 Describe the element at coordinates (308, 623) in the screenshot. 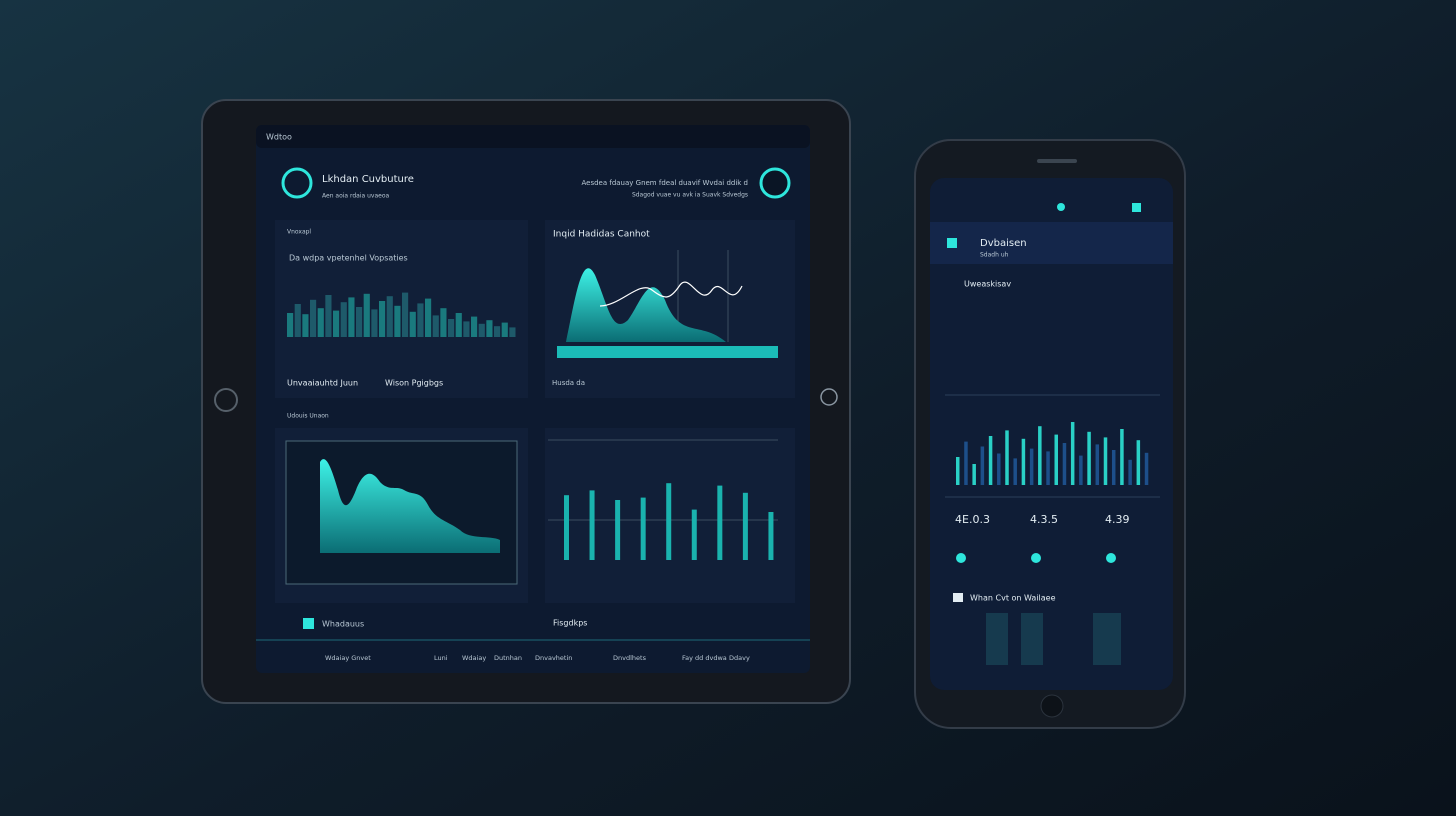

I see `legend-swatch` at that location.